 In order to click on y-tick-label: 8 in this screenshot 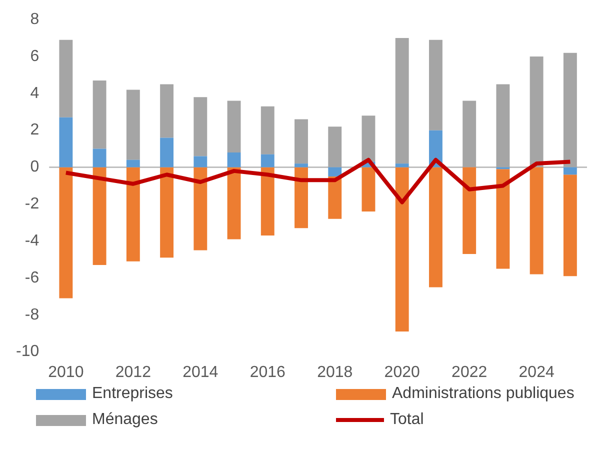, I will do `click(35, 19)`.